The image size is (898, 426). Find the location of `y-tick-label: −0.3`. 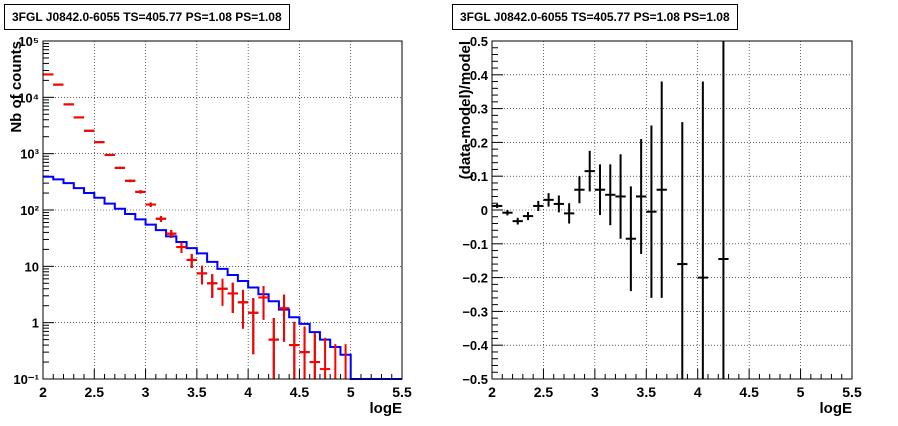

y-tick-label: −0.3 is located at coordinates (475, 311).